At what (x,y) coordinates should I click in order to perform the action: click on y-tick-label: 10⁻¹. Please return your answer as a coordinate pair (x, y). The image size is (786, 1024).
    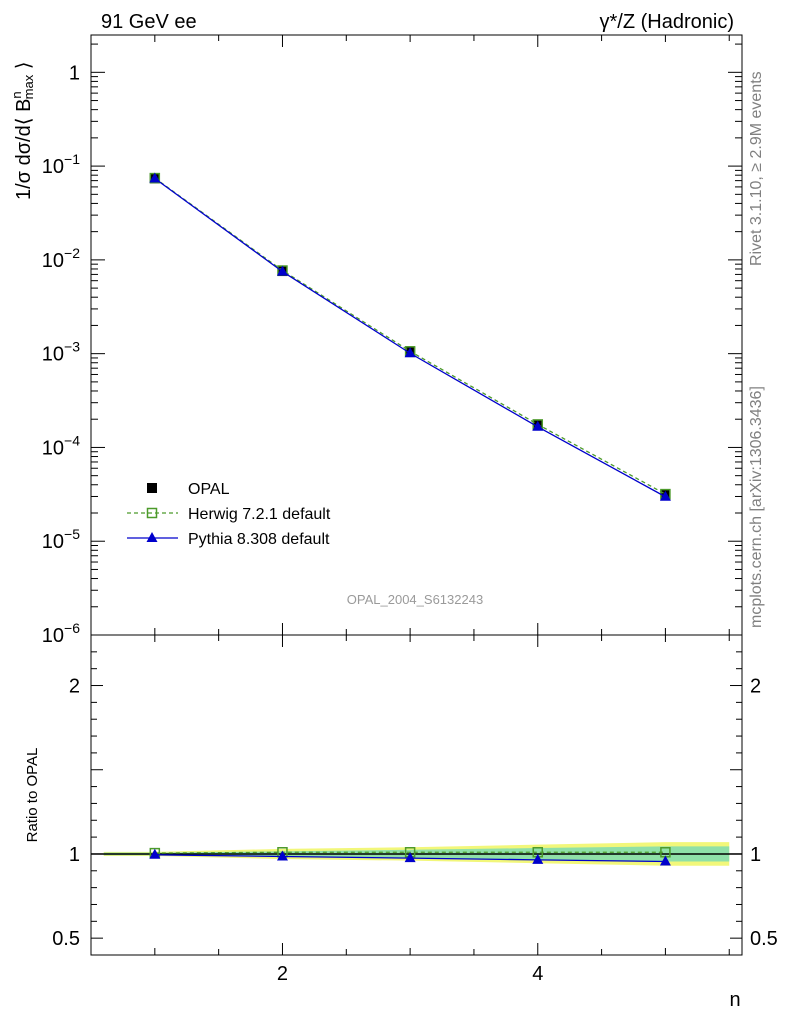
    Looking at the image, I should click on (61, 164).